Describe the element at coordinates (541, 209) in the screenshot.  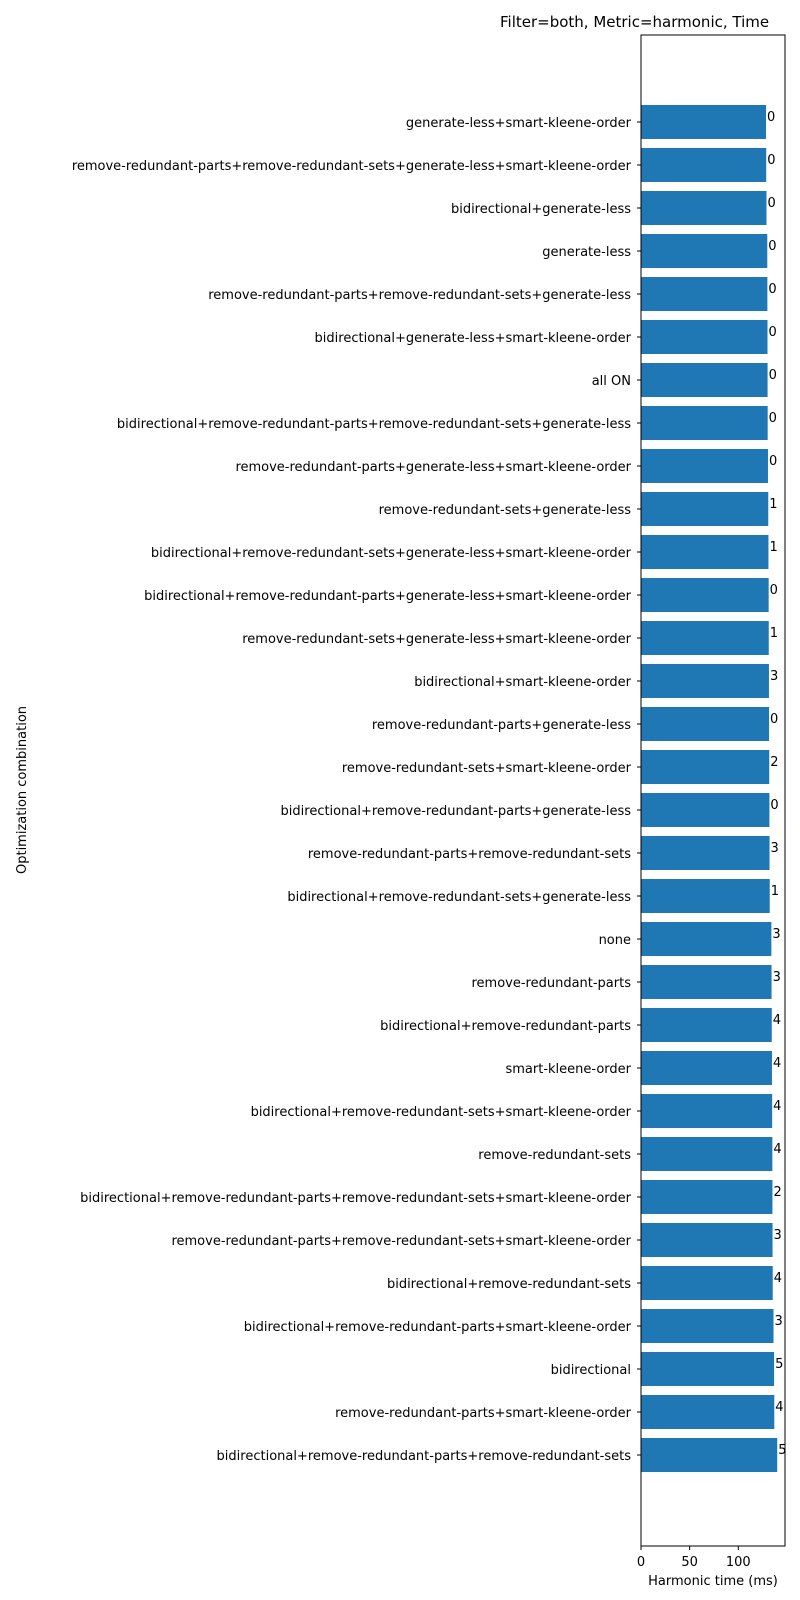
I see `category-label: bidirectional+generate-less` at that location.